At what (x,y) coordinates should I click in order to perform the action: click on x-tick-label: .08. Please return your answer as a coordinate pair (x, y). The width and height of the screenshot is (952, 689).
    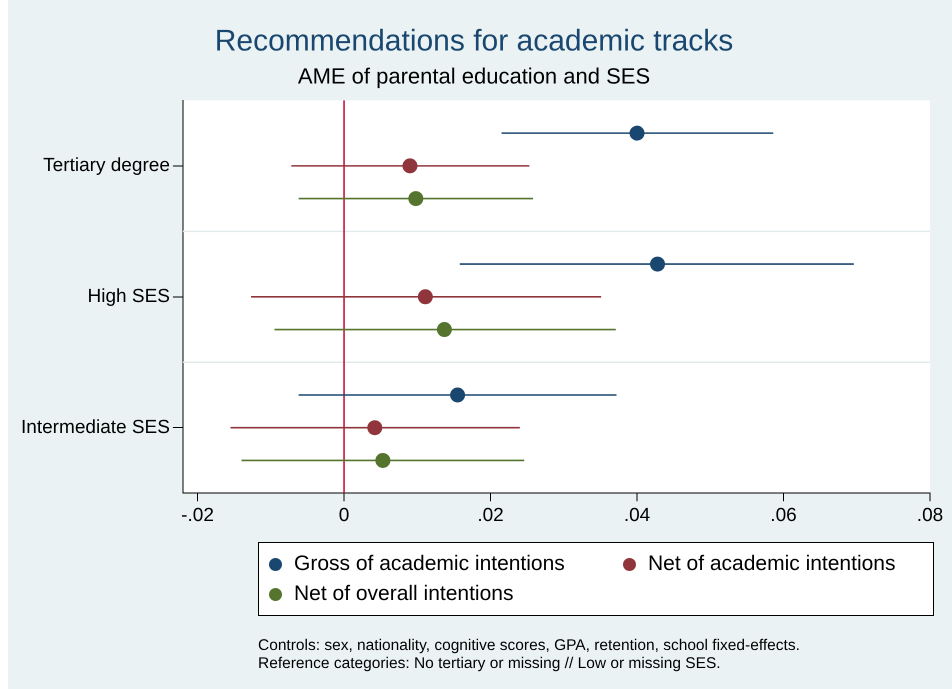
    Looking at the image, I should click on (930, 515).